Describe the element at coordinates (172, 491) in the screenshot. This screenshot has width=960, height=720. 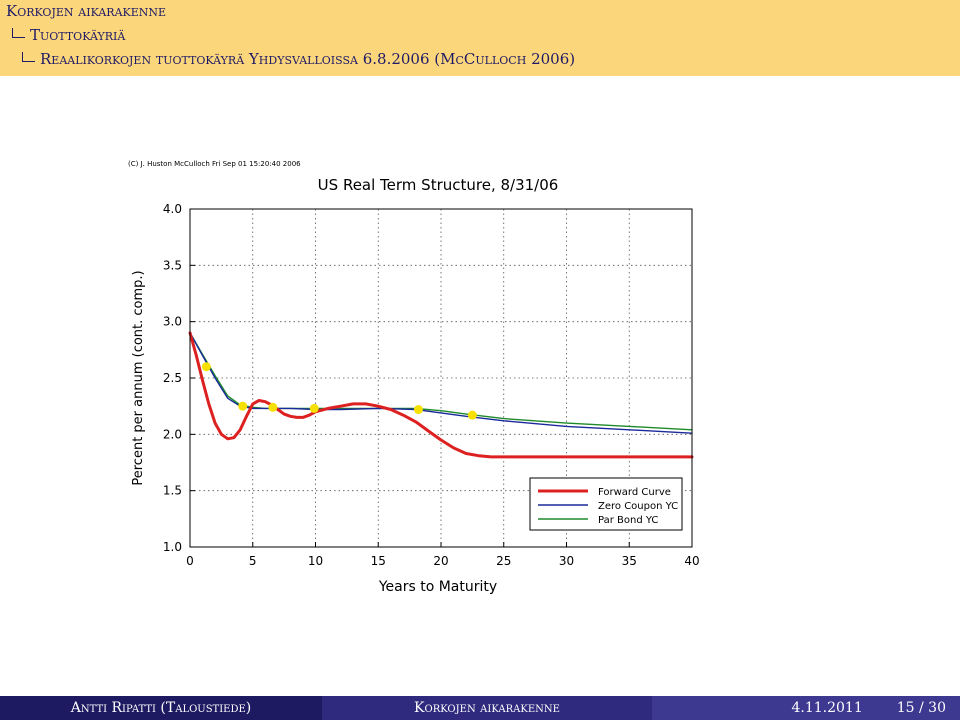
I see `y-tick-label: 1.5` at that location.